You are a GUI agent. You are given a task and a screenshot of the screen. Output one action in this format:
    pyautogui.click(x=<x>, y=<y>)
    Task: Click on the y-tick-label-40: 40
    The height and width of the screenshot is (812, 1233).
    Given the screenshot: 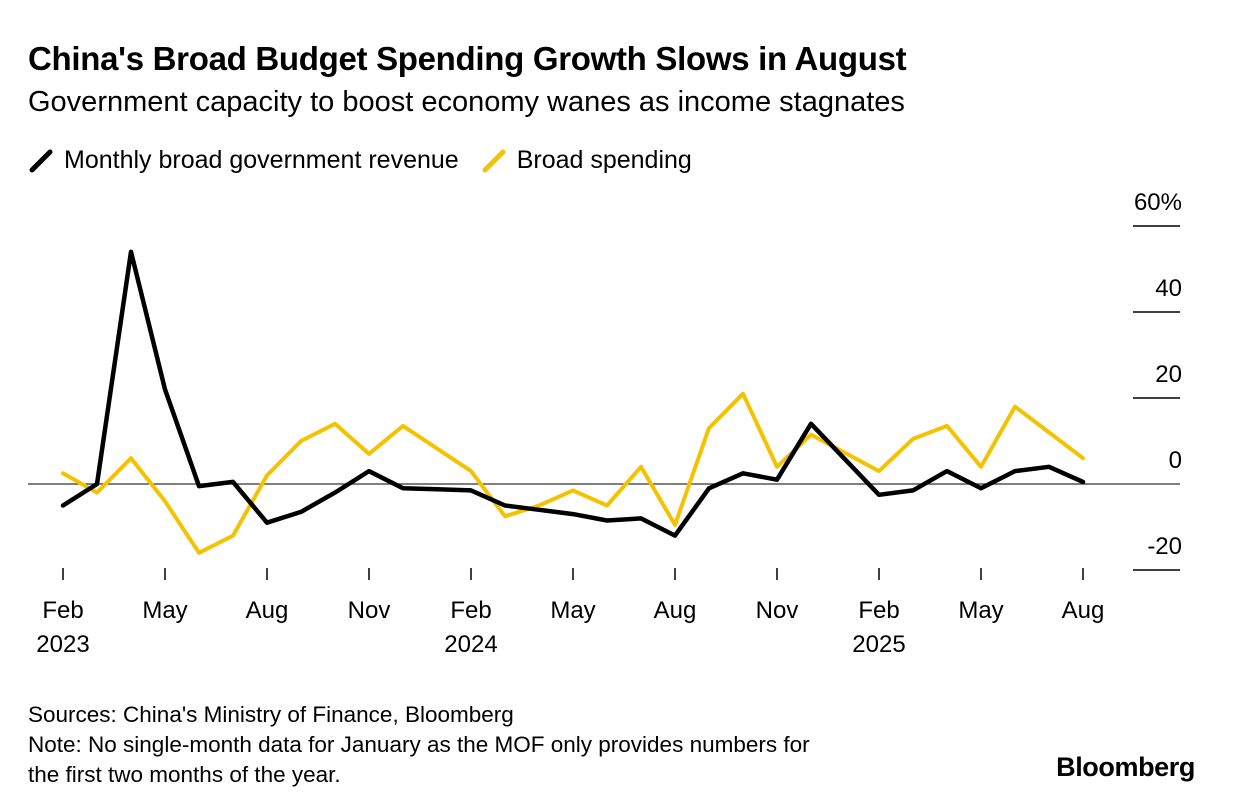 What is the action you would take?
    pyautogui.click(x=1168, y=288)
    